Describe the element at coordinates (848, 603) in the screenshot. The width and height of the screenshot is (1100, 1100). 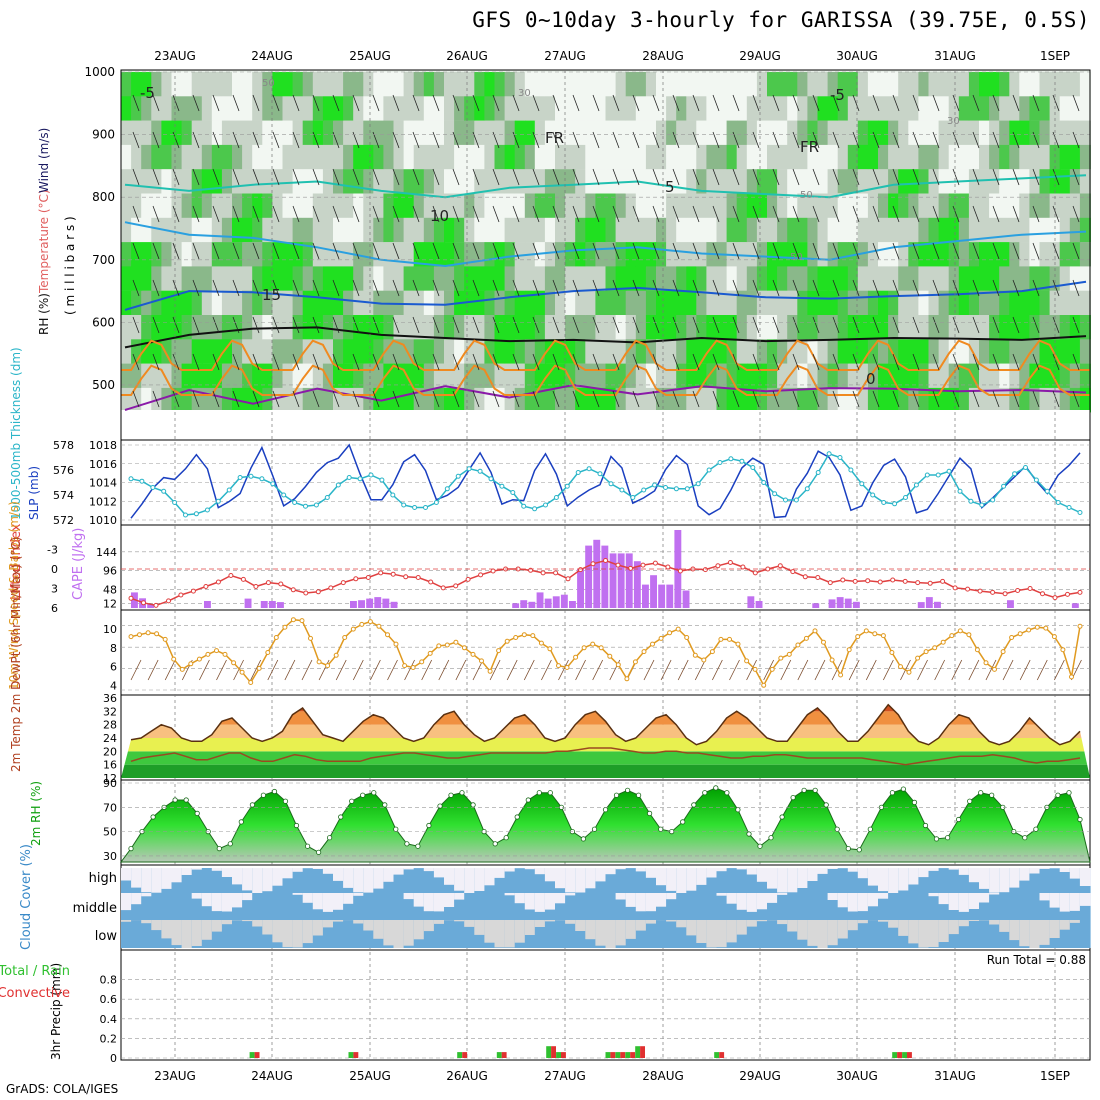
I see `cape-bar` at that location.